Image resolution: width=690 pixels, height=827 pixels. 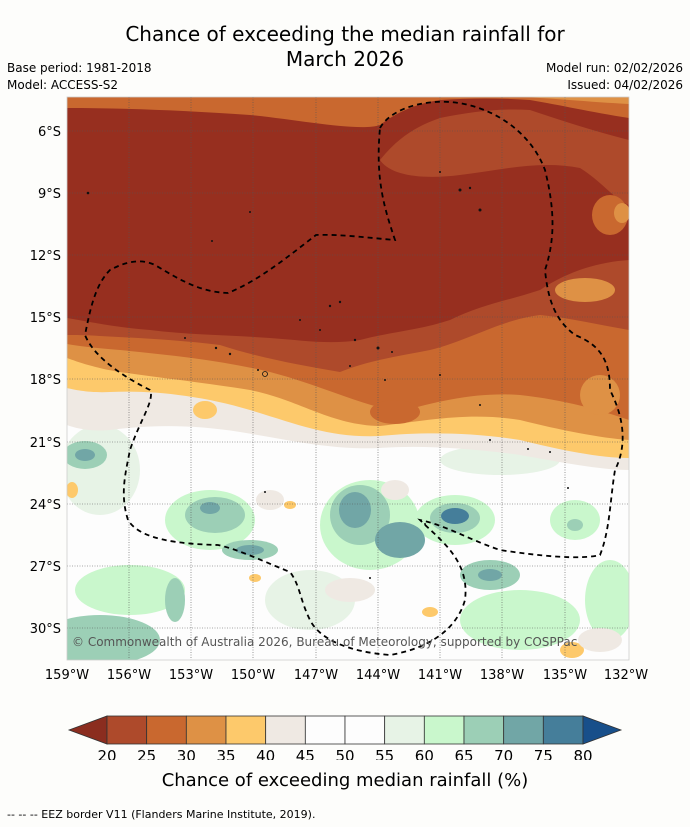 What do you see at coordinates (253, 675) in the screenshot?
I see `lon-label: 150°W` at bounding box center [253, 675].